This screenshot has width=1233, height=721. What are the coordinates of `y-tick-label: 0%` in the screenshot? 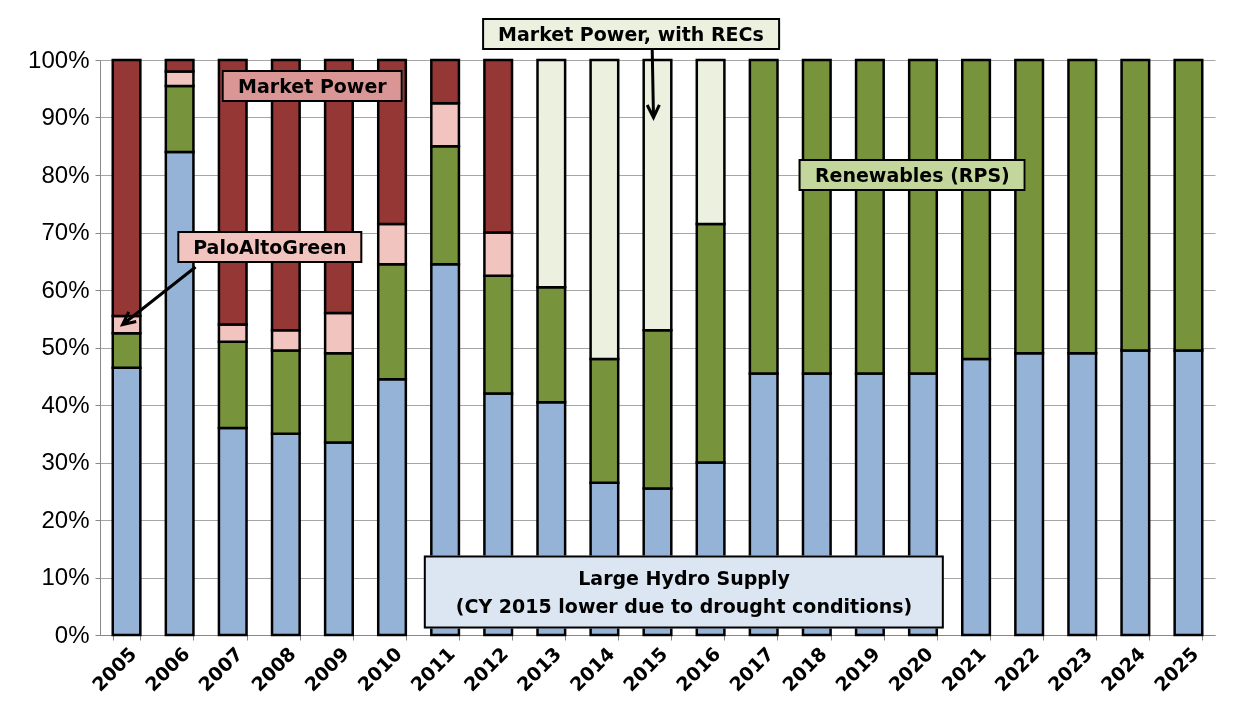 It's located at (72, 634).